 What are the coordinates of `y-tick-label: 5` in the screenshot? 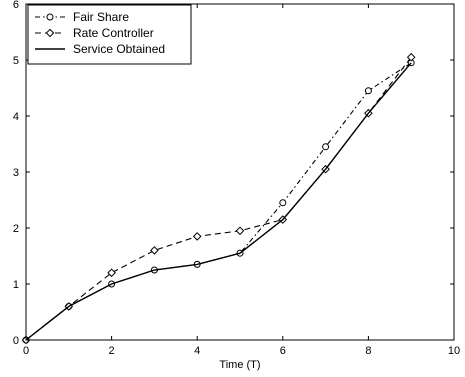 It's located at (16, 61).